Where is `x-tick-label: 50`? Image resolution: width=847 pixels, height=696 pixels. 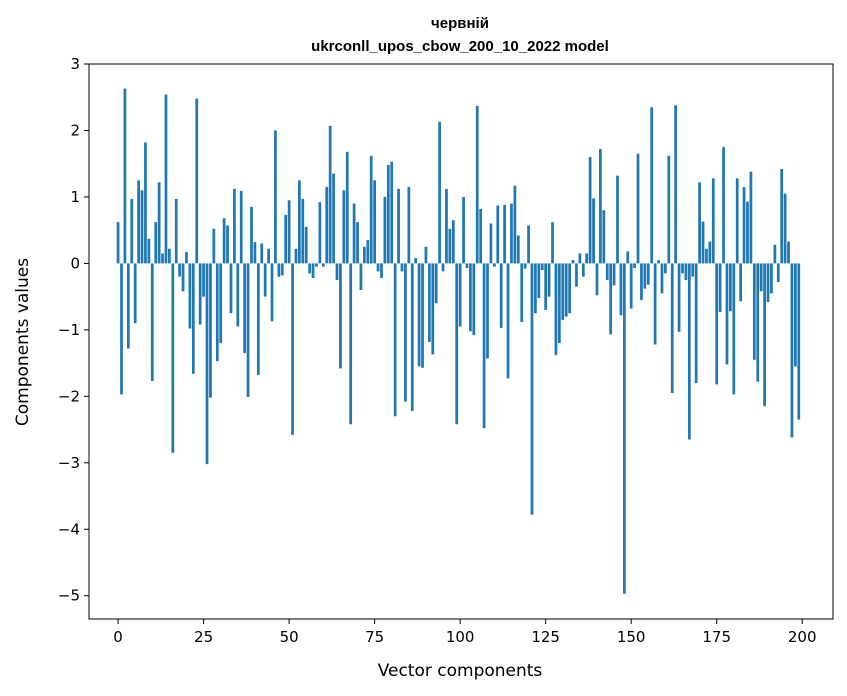
x-tick-label: 50 is located at coordinates (289, 637).